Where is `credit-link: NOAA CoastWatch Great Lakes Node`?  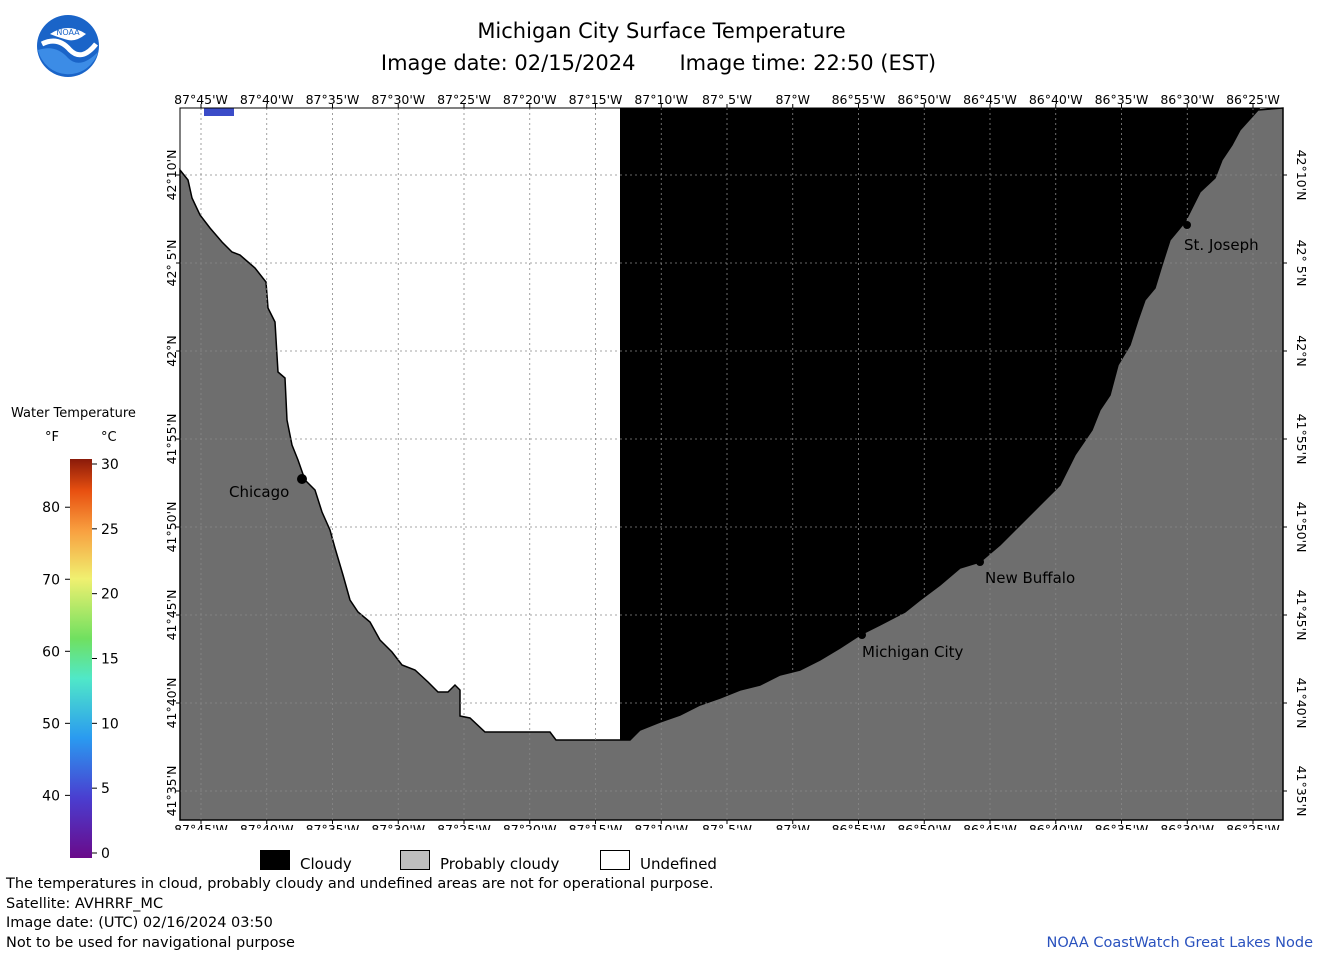
credit-link: NOAA CoastWatch Great Lakes Node is located at coordinates (1179, 943).